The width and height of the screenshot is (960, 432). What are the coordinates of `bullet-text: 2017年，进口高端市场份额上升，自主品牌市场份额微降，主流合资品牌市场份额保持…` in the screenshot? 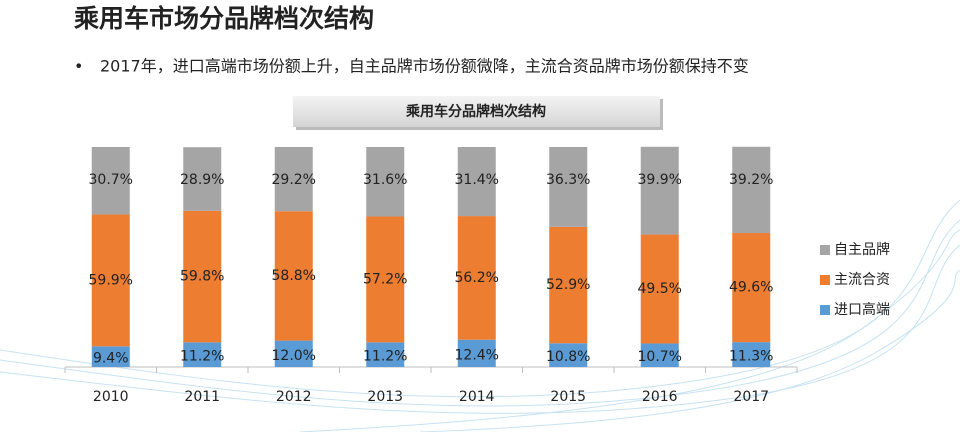 It's located at (424, 66).